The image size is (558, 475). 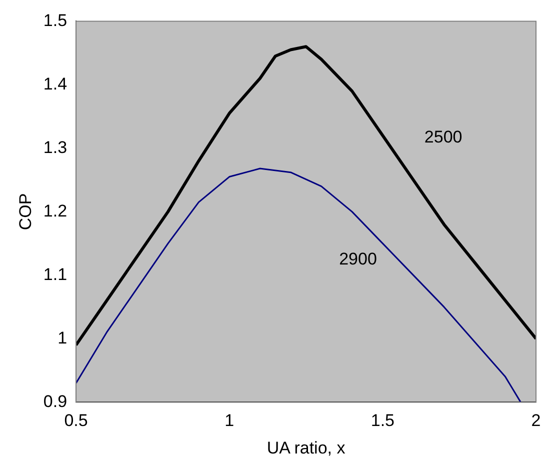 What do you see at coordinates (63, 338) in the screenshot?
I see `y-tick-label: 1` at bounding box center [63, 338].